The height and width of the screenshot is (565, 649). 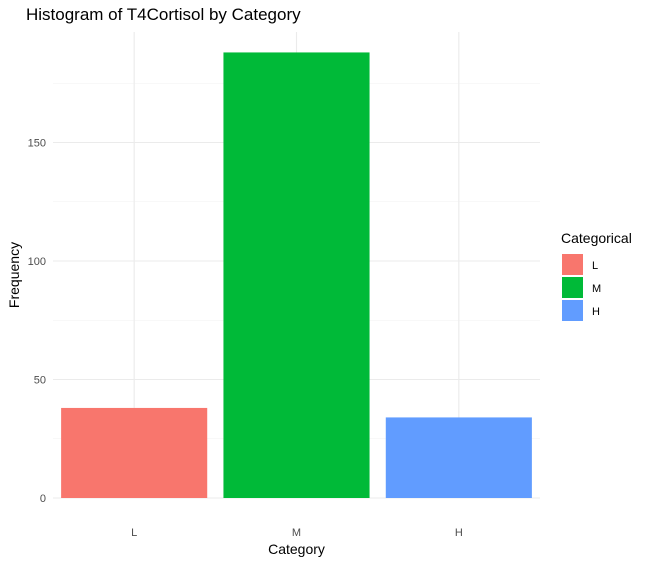 What do you see at coordinates (572, 287) in the screenshot?
I see `legend-key-m` at bounding box center [572, 287].